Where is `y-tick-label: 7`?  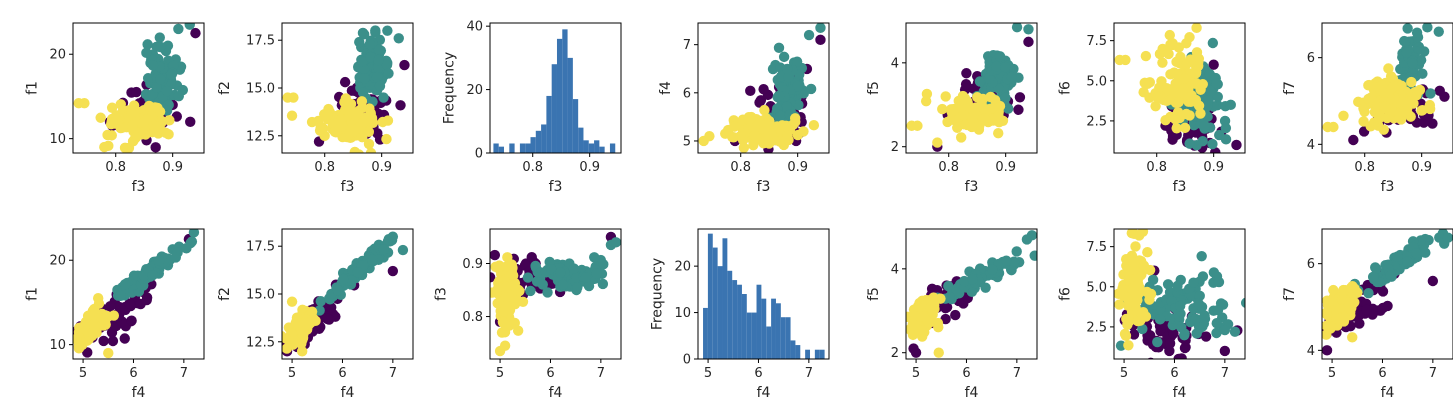
y-tick-label: 7 is located at coordinates (687, 45).